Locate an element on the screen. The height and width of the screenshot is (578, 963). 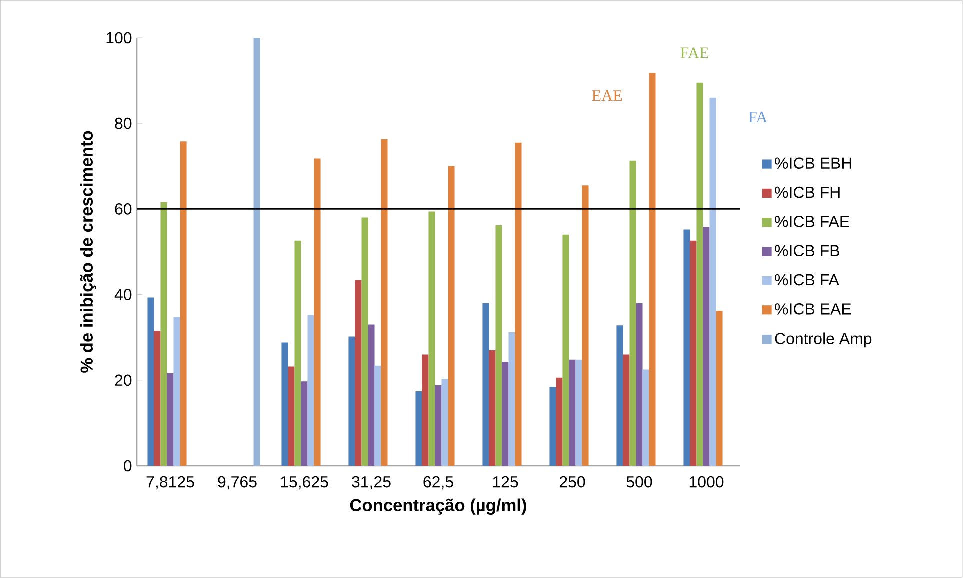
annotation: EAE is located at coordinates (607, 96).